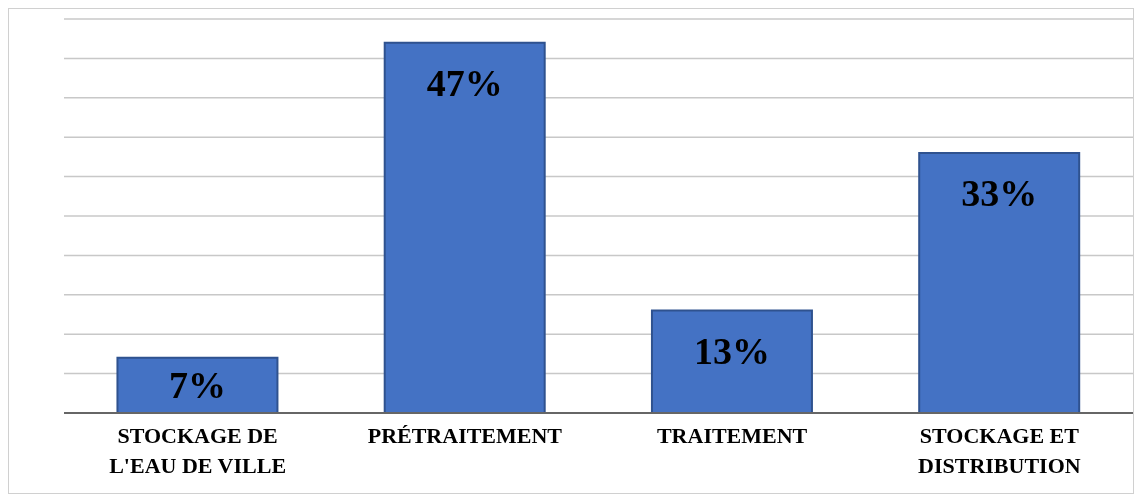 The image size is (1142, 502). Describe the element at coordinates (198, 450) in the screenshot. I see `x-tick-label: STOCKAGE DE L'EAU DE VILLE` at that location.